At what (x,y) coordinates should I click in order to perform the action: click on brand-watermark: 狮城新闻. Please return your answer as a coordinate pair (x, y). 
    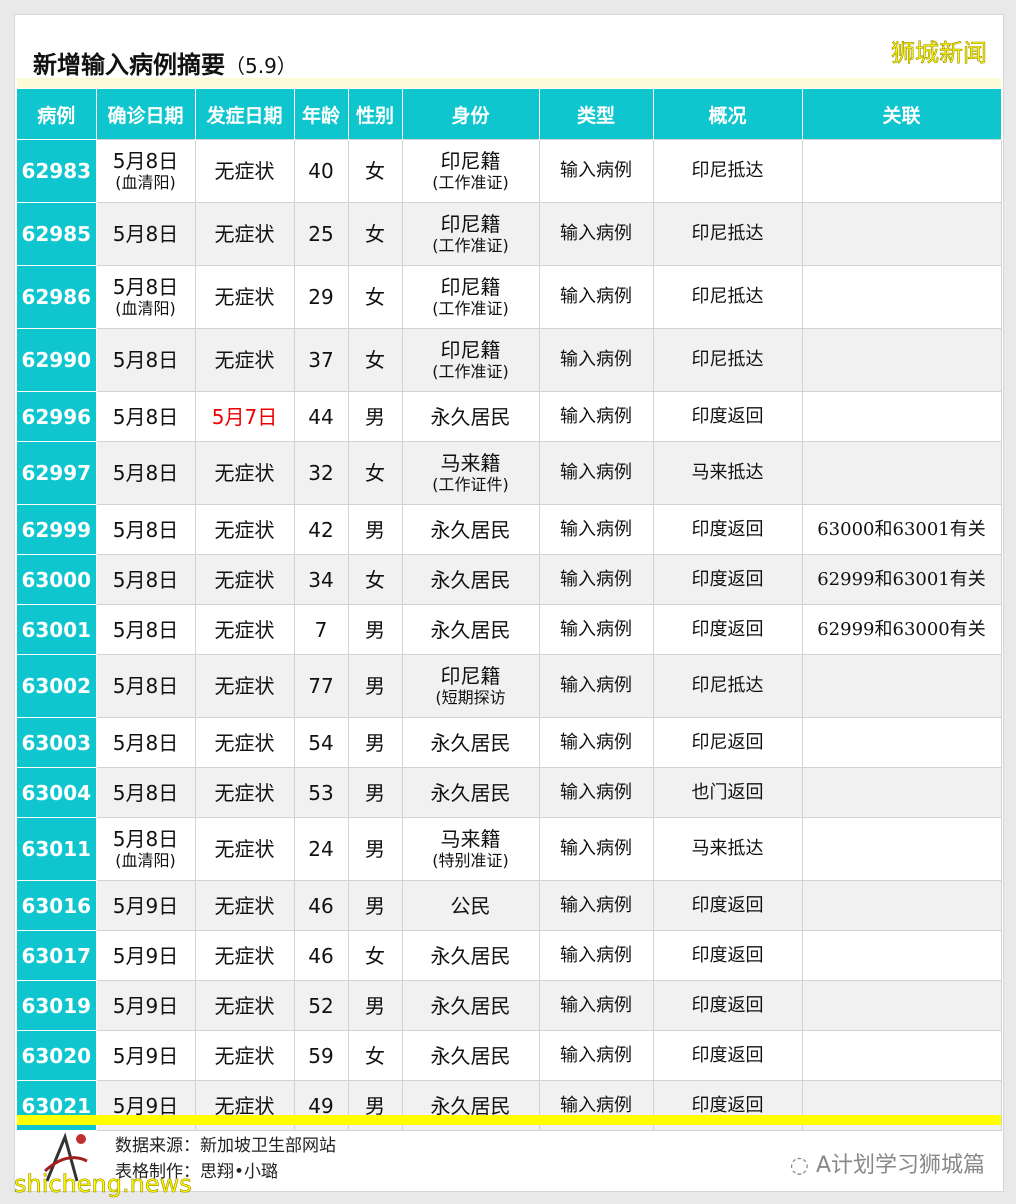
    Looking at the image, I should click on (939, 53).